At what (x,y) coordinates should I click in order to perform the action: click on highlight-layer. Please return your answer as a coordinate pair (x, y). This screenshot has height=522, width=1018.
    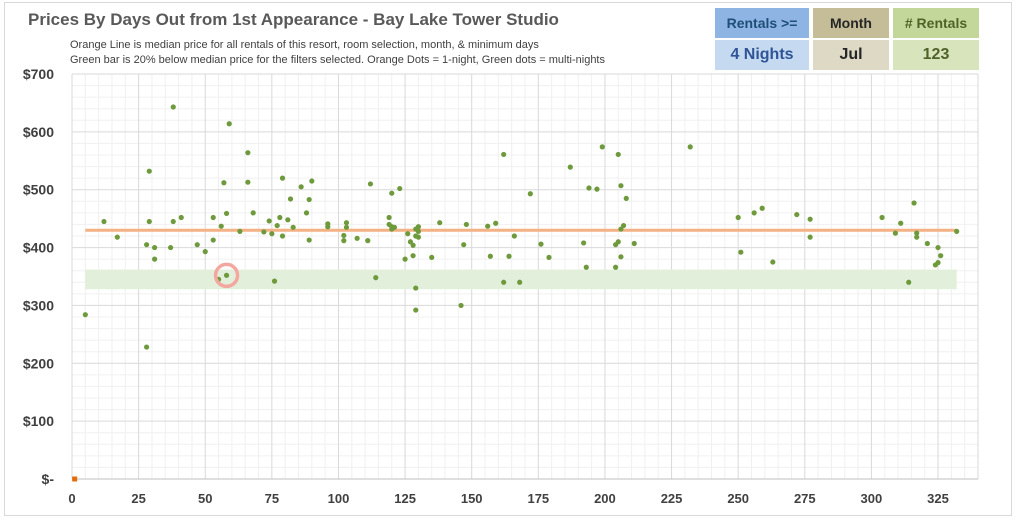
    Looking at the image, I should click on (226, 275).